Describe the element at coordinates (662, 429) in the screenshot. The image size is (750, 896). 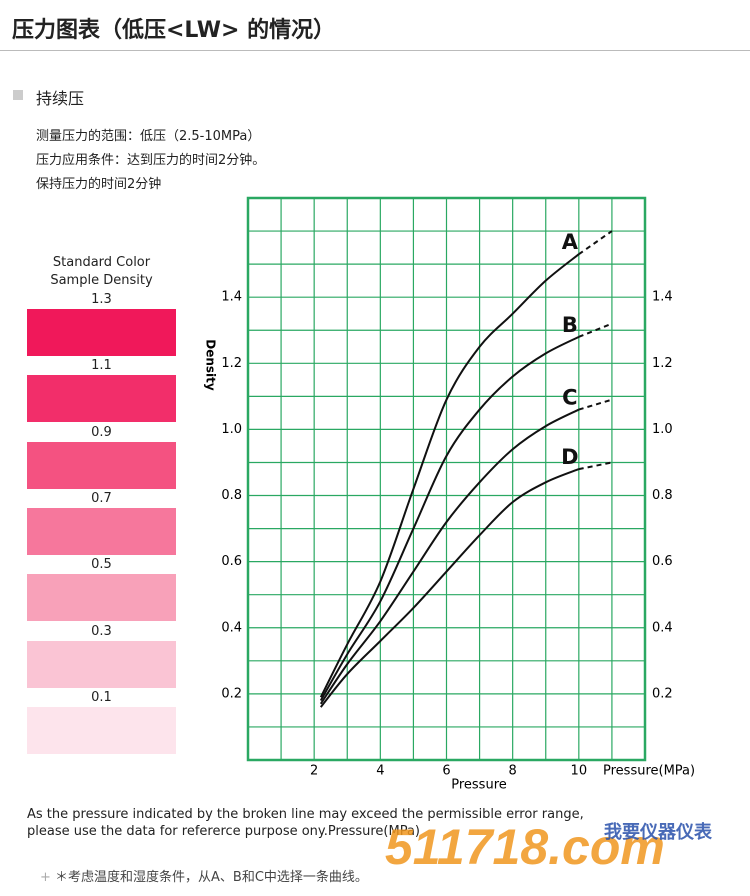
I see `y2-tick-label: 1.0` at that location.